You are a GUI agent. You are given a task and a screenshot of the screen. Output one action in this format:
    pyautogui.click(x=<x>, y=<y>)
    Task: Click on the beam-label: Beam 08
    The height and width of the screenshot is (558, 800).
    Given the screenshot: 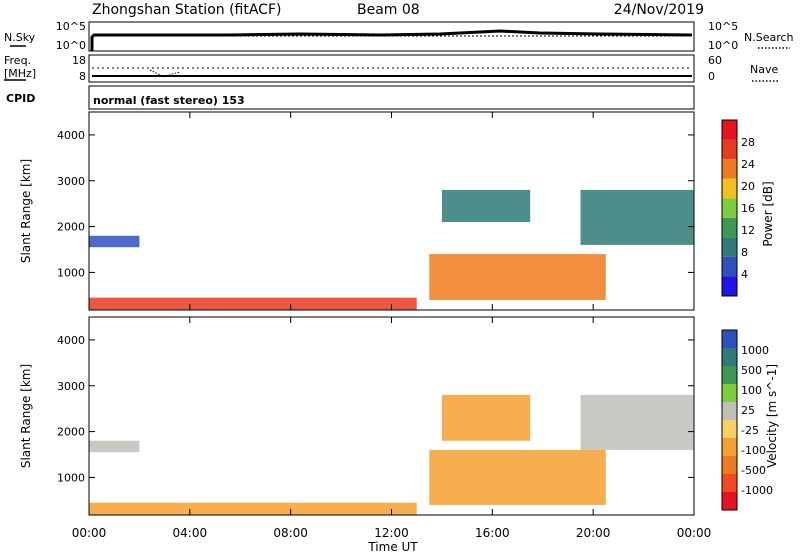 What is the action you would take?
    pyautogui.click(x=388, y=10)
    